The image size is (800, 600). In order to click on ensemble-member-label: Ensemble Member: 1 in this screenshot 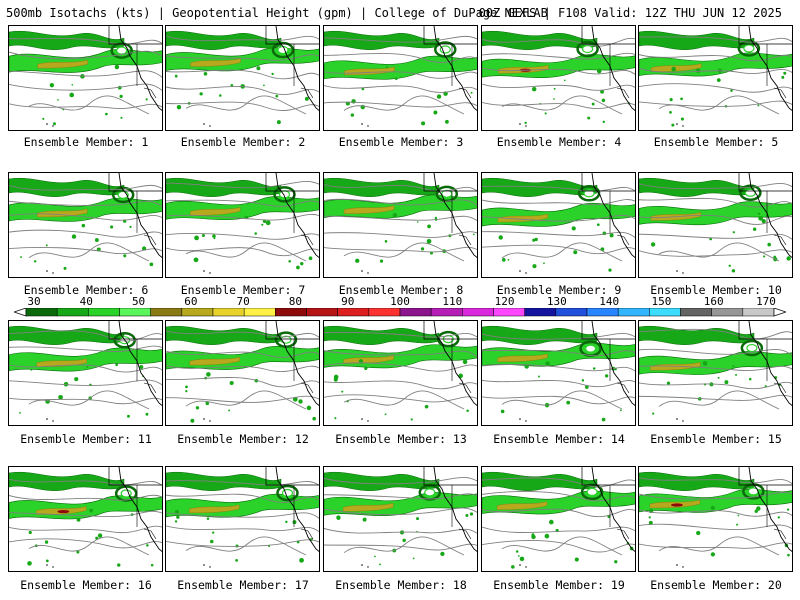, I will do `click(86, 142)`.